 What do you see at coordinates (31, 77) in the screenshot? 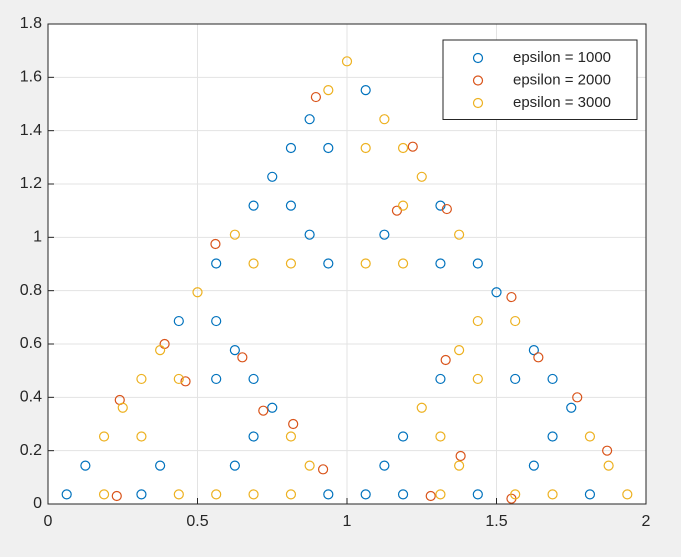
I see `y-tick-label: 1.6` at bounding box center [31, 77].